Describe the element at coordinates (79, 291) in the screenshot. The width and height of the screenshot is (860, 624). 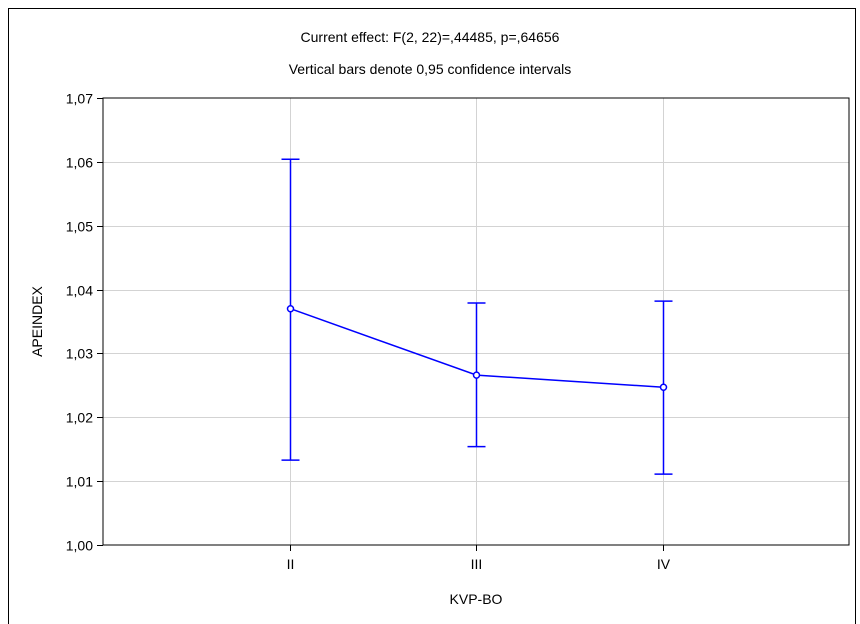
I see `y-tick-label: 1,04` at that location.